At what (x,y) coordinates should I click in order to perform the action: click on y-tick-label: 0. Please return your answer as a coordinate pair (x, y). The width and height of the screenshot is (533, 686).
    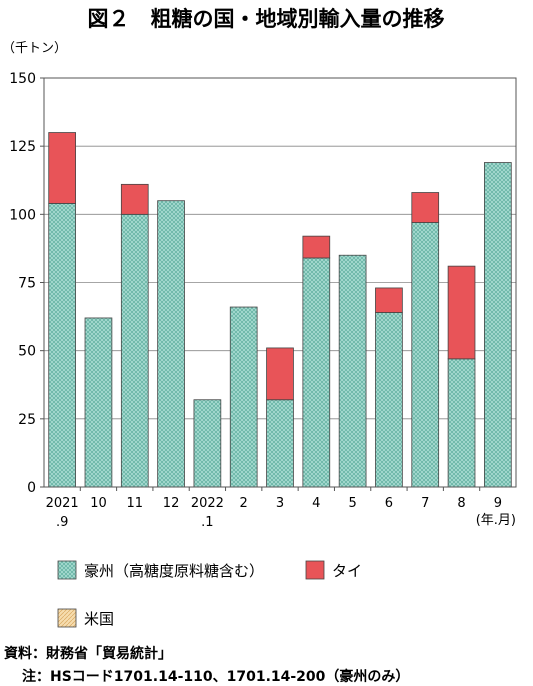
    Looking at the image, I should click on (31, 488).